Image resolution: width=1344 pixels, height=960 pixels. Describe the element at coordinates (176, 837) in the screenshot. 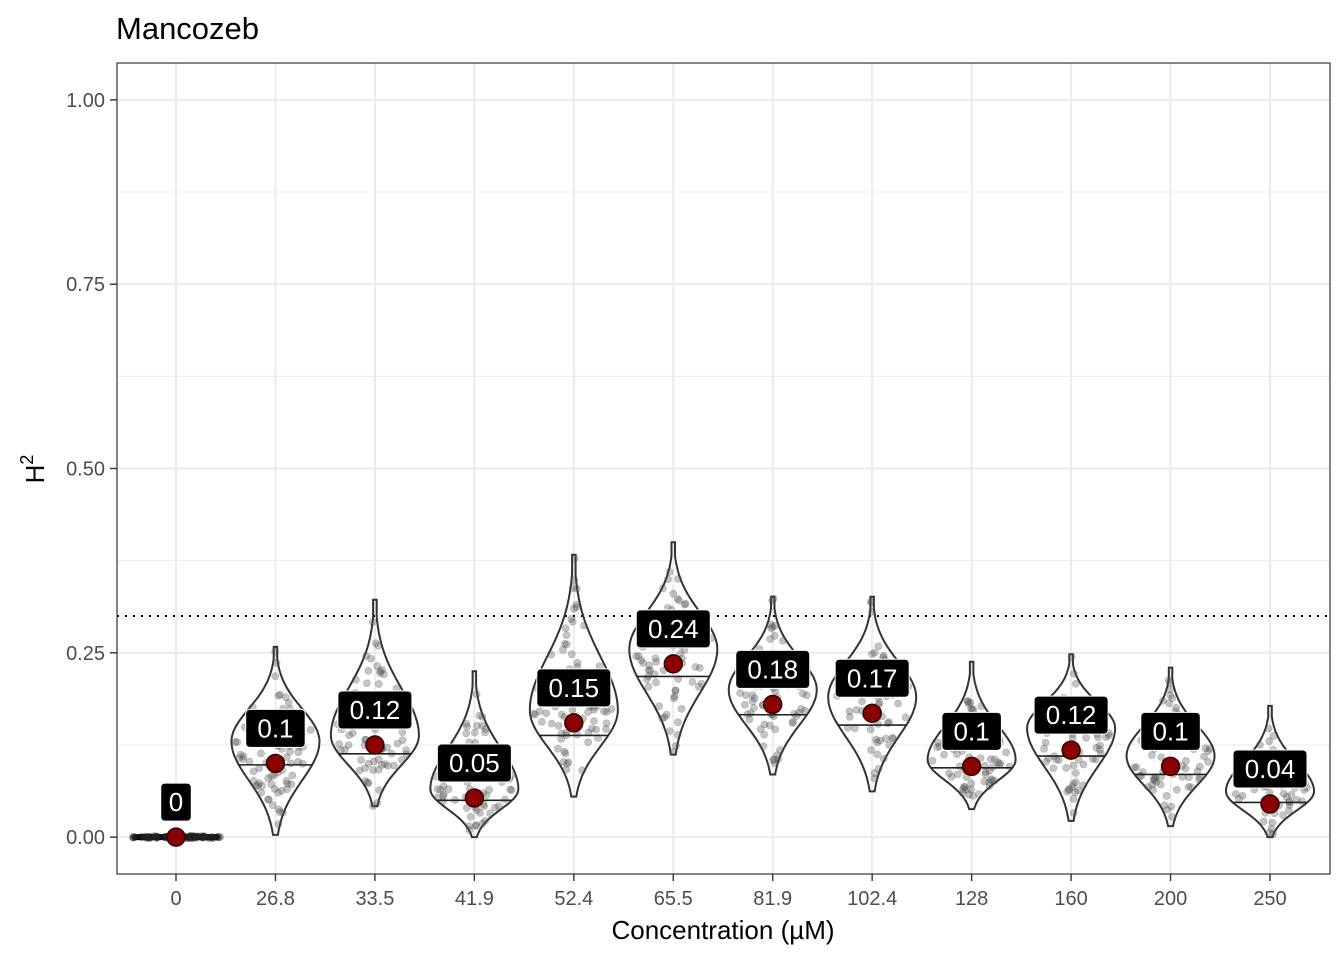

I see `violin-group` at that location.